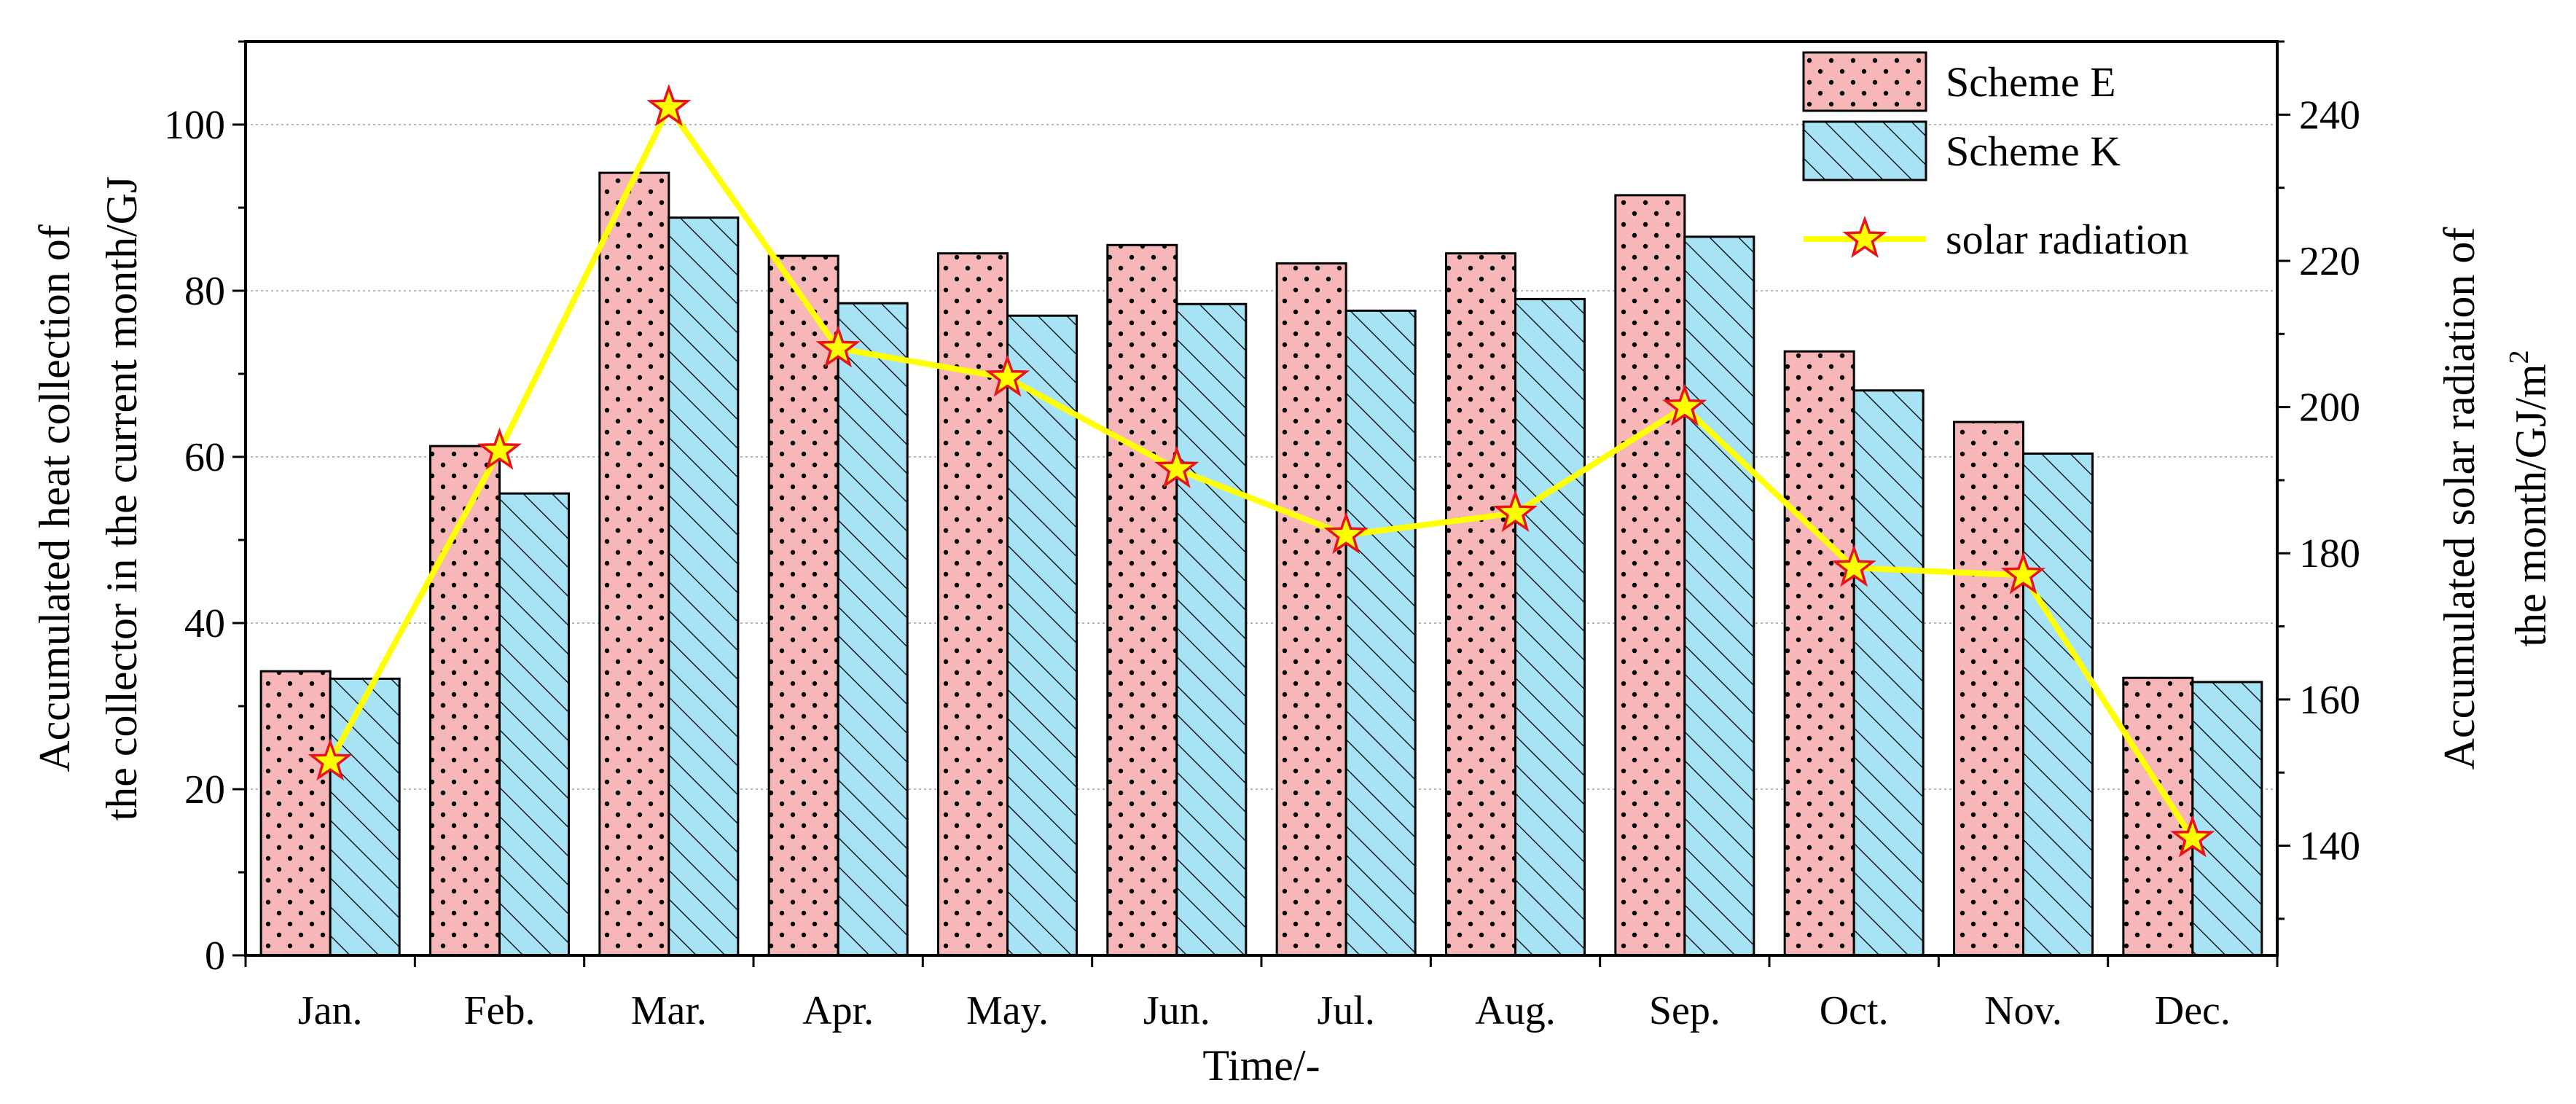  Describe the element at coordinates (2031, 82) in the screenshot. I see `legend-label-scheme-e: Scheme E` at that location.